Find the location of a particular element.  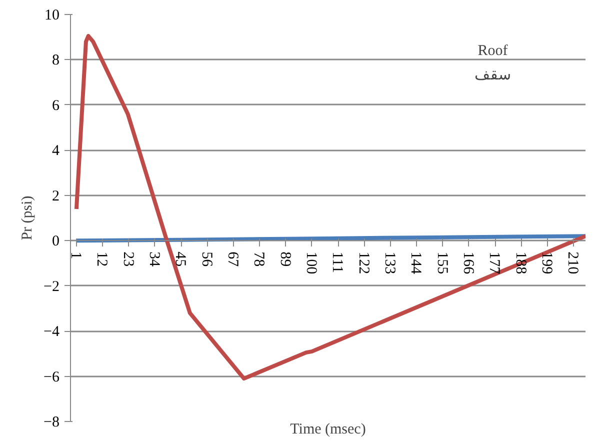

x-tick-label: 34 is located at coordinates (154, 260).